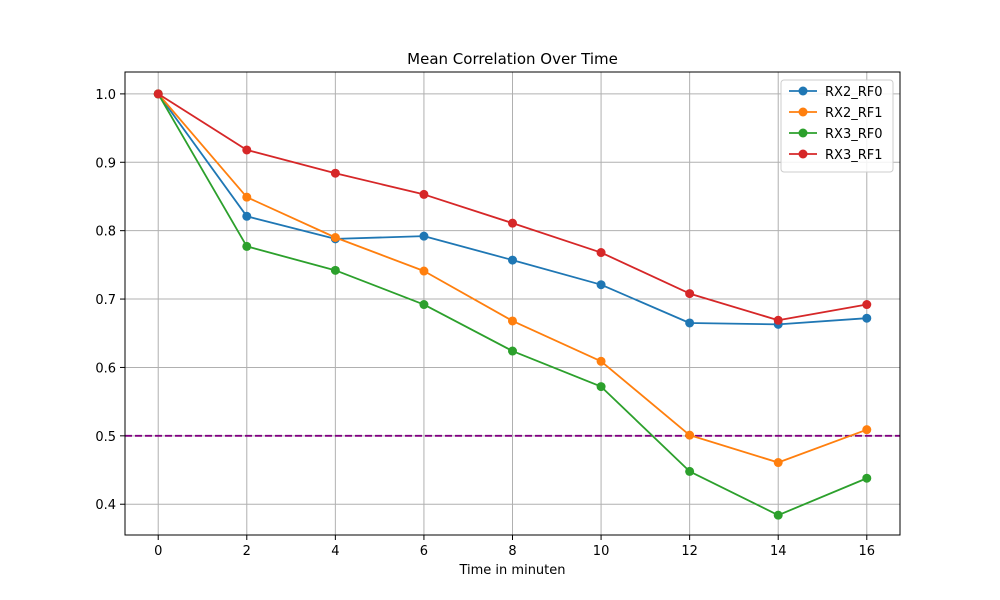 The width and height of the screenshot is (1000, 600). I want to click on y-tick-label: 0.5, so click(105, 437).